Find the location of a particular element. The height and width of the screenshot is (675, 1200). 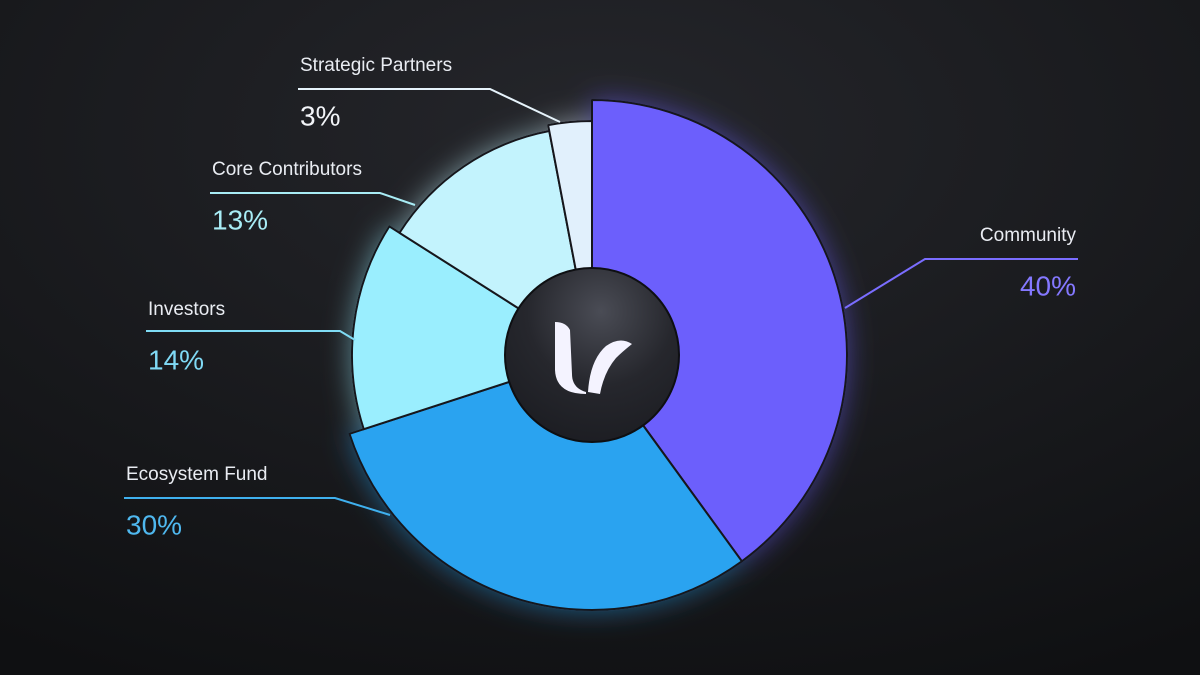

center-hub is located at coordinates (592, 355).